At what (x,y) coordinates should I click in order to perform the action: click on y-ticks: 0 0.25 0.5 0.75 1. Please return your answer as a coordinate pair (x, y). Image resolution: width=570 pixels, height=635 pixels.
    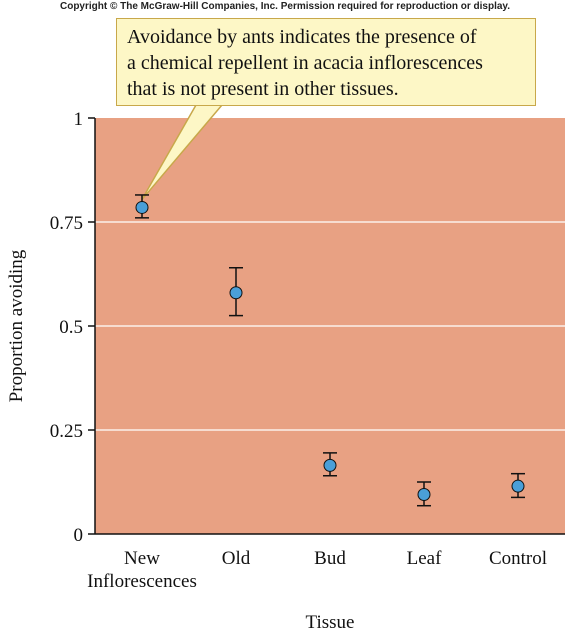
    Looking at the image, I should click on (72, 327).